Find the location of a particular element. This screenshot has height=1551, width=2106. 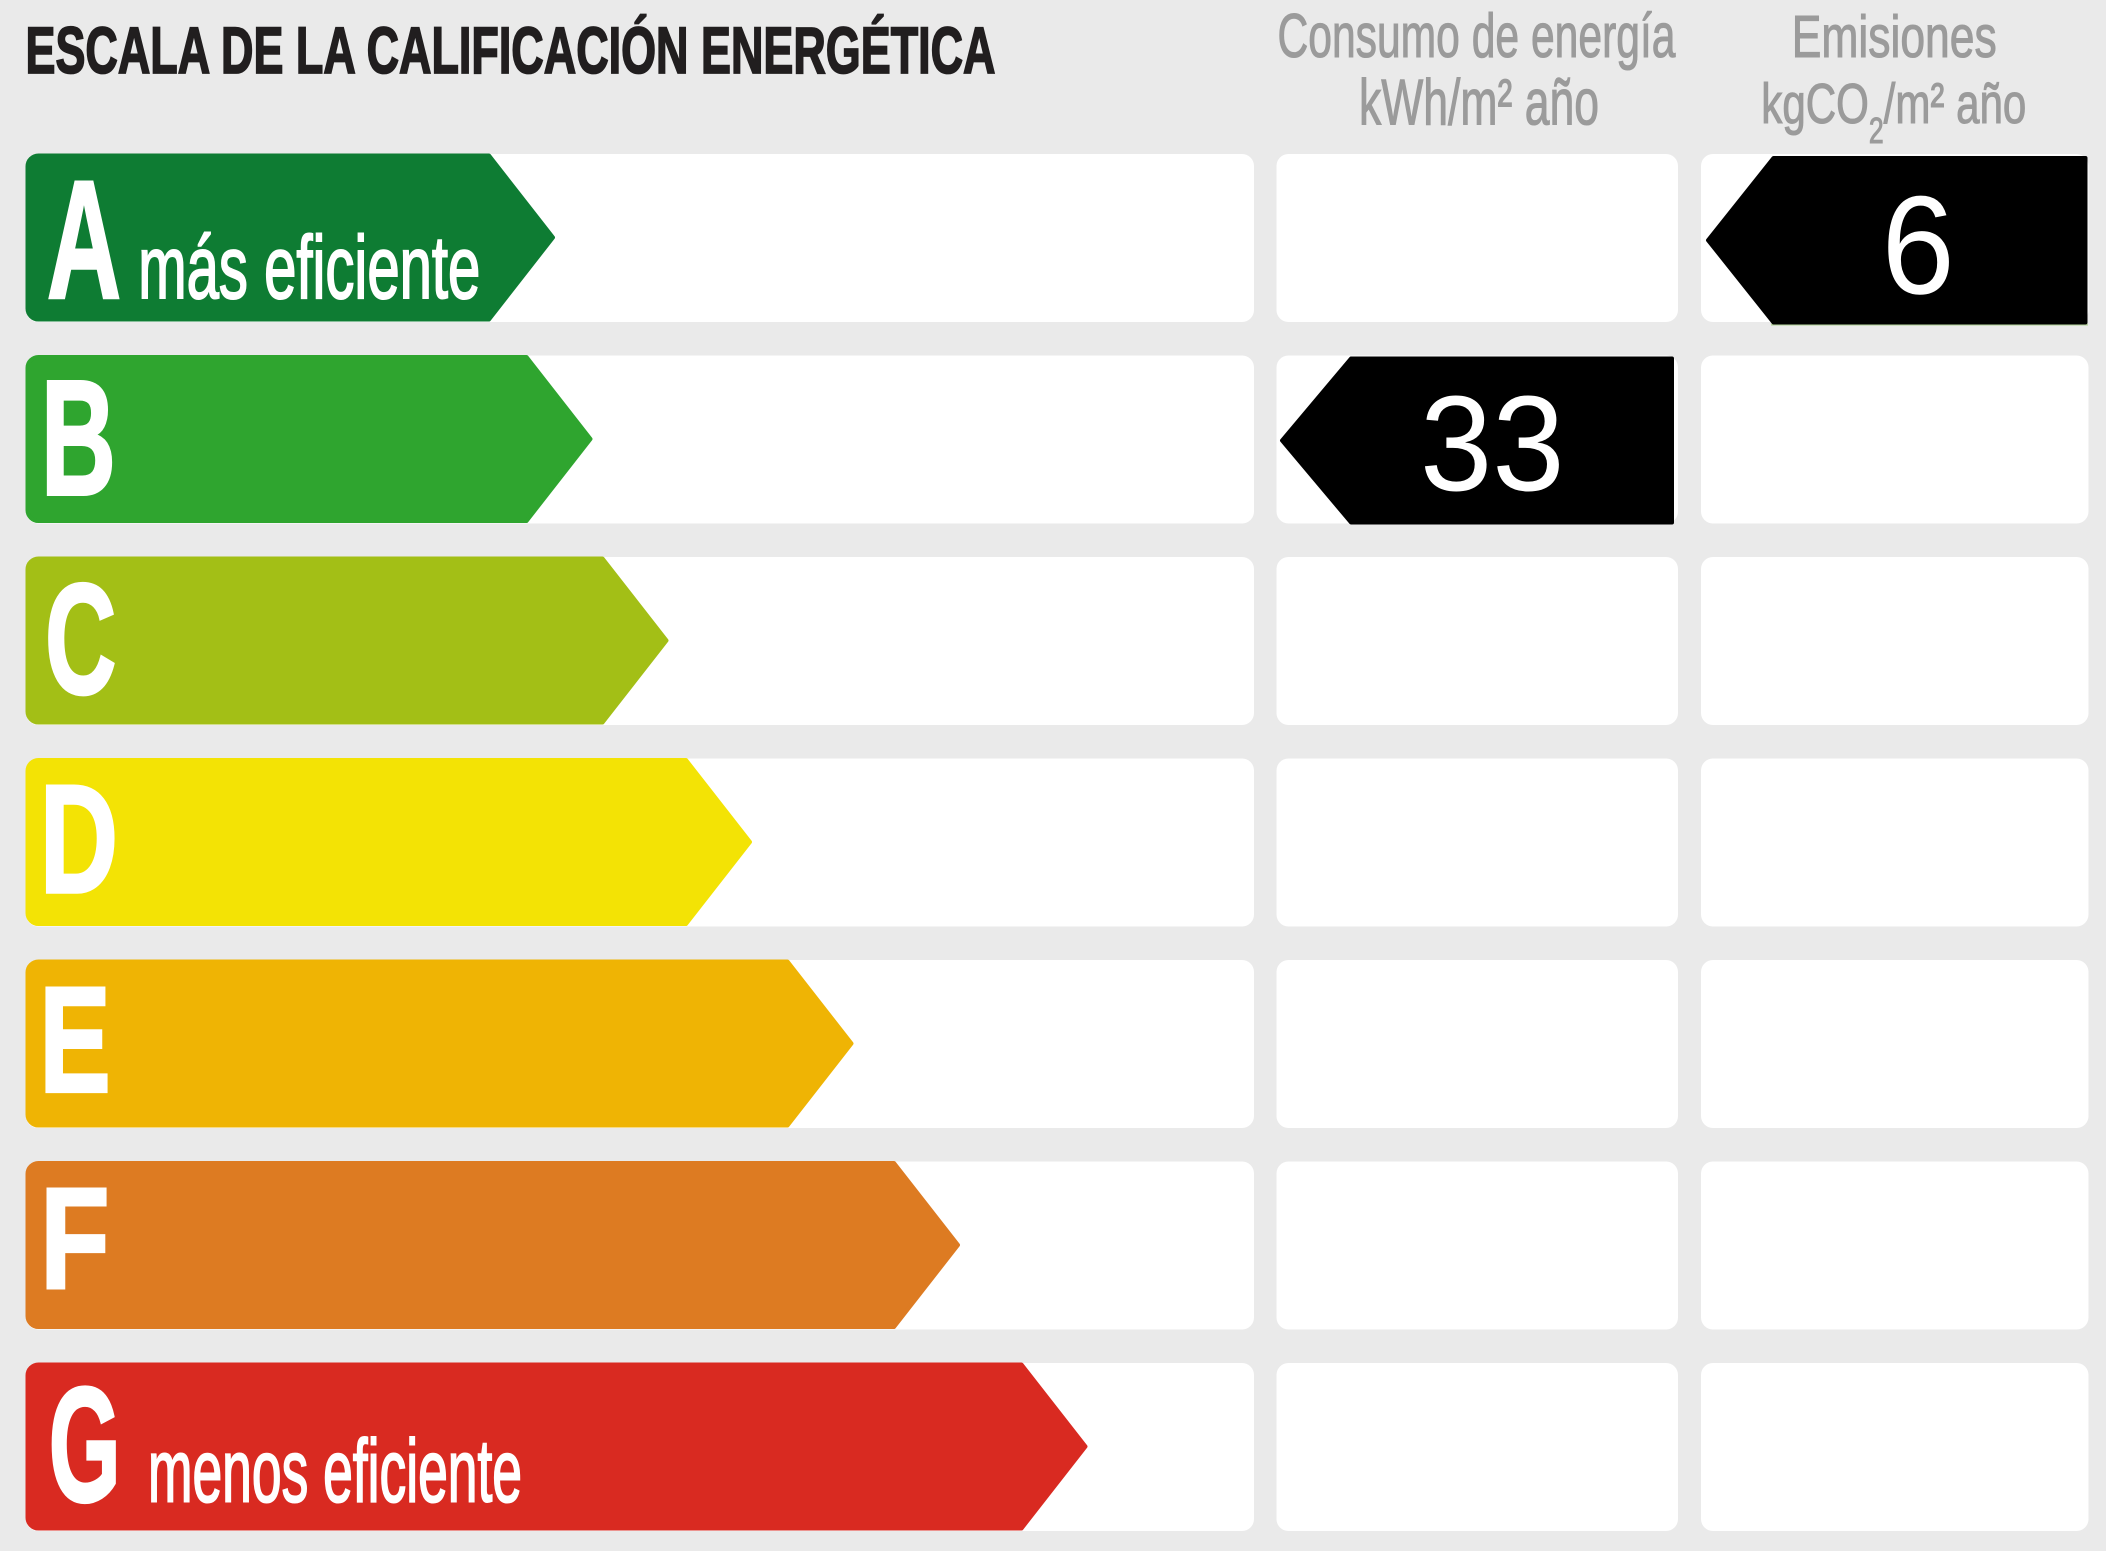

svg-text: D is located at coordinates (79, 839).